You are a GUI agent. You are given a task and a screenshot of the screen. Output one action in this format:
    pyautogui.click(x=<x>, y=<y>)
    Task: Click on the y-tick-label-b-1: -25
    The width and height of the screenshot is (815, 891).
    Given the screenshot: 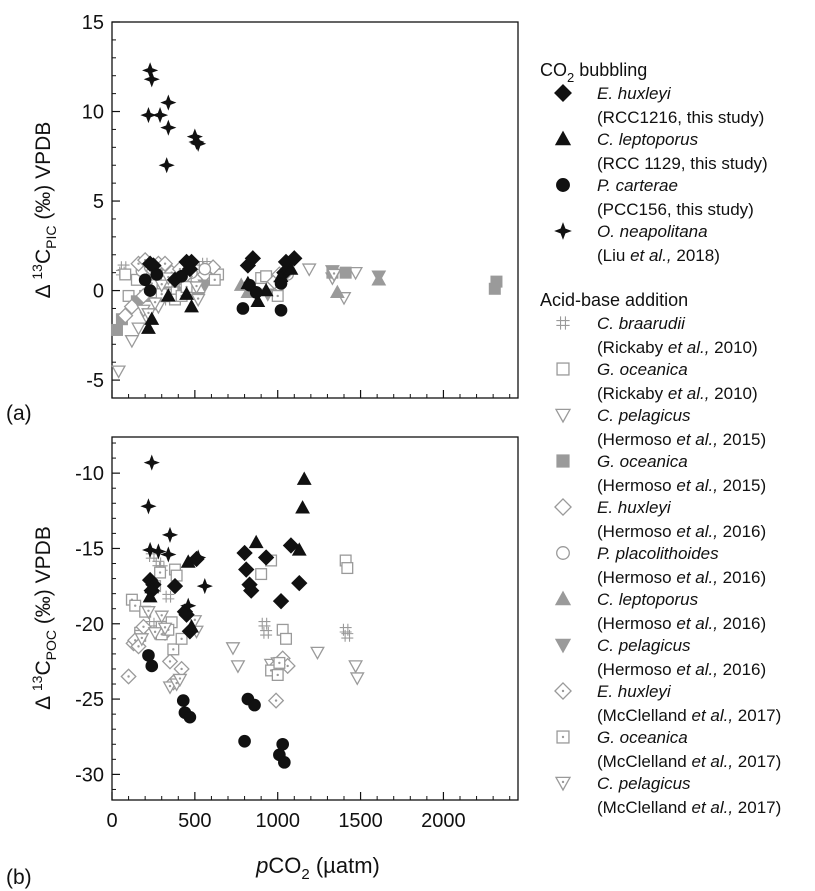 What is the action you would take?
    pyautogui.click(x=89, y=700)
    